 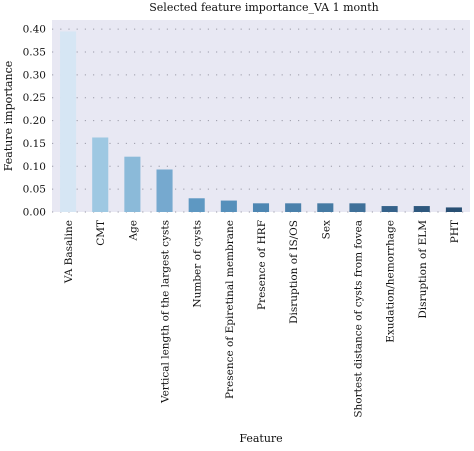 What do you see at coordinates (8, 116) in the screenshot?
I see `y-axis-title: Feature importance` at bounding box center [8, 116].